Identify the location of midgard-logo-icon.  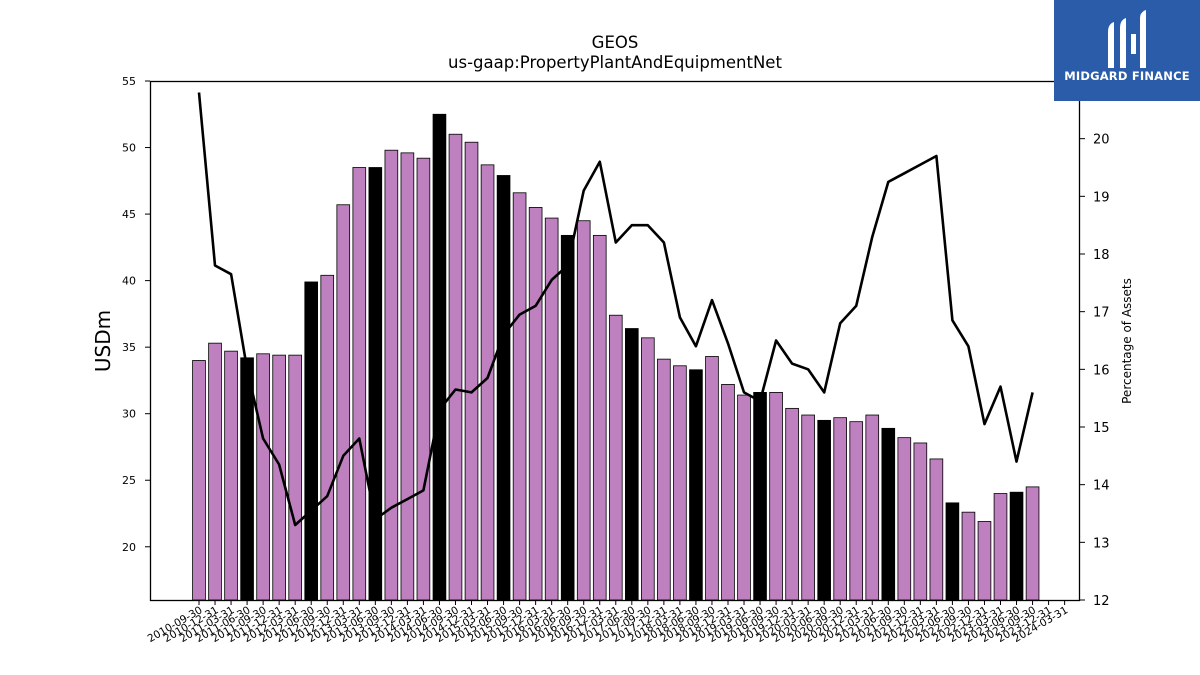
(1127, 39).